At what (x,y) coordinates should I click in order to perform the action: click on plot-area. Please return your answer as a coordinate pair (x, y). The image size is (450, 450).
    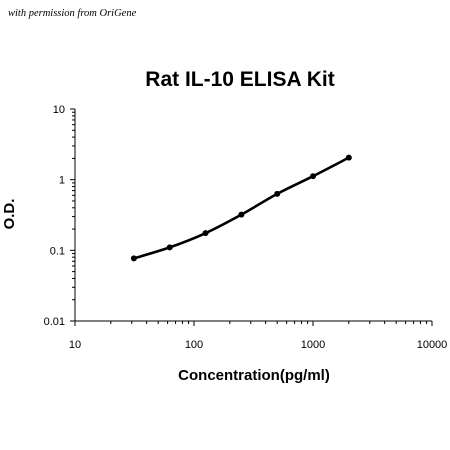
    Looking at the image, I should click on (241, 208).